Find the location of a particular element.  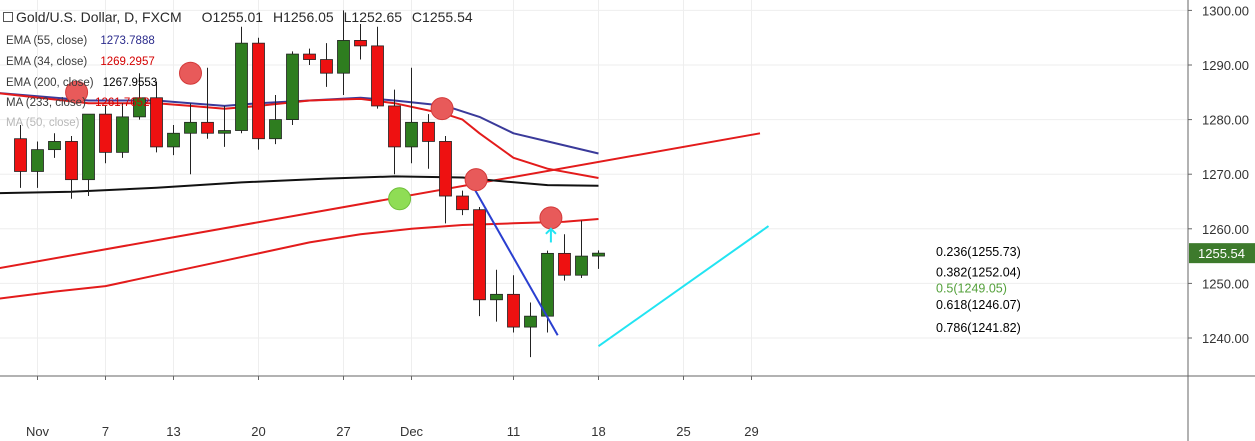

x-tick-label: 7 is located at coordinates (105, 431).